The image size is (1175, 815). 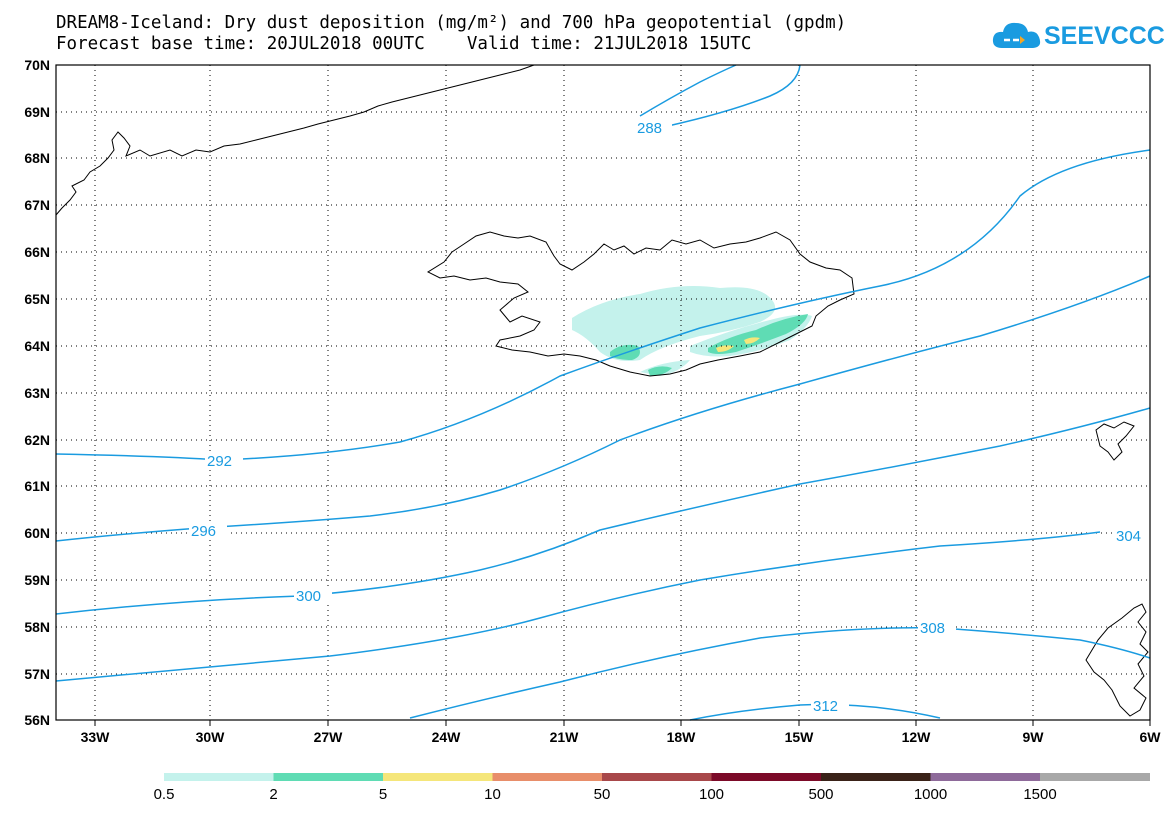 I want to click on lat-label: 67N, so click(x=37, y=205).